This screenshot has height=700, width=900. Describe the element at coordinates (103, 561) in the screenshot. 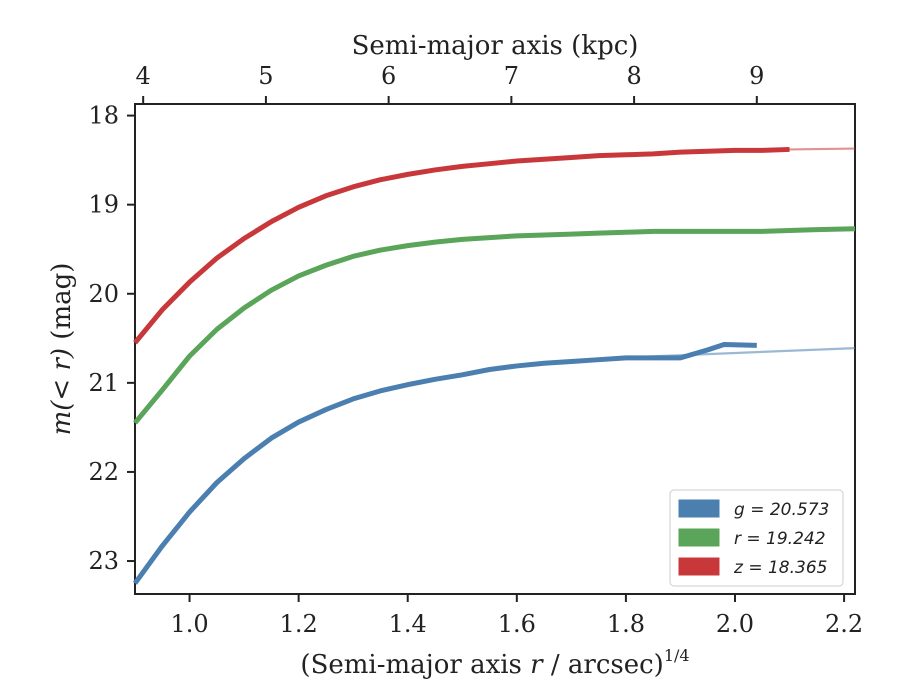

I see `y-tick-label: 23` at that location.